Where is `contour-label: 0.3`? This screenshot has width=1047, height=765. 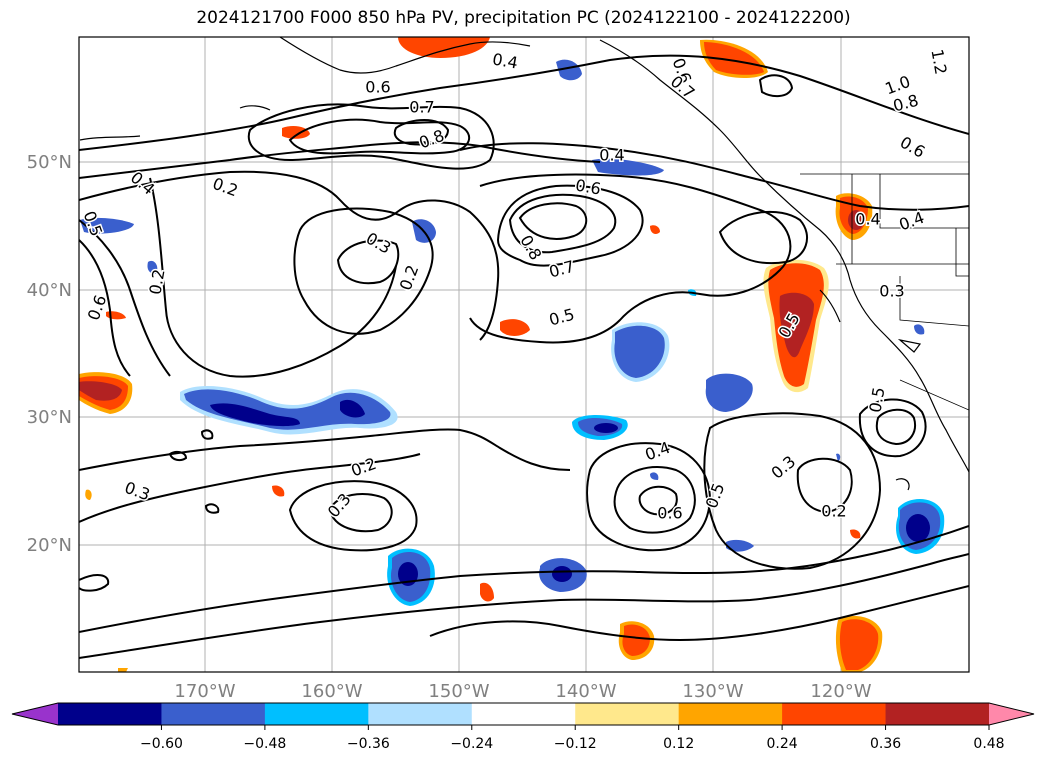 contour-label: 0.3 is located at coordinates (891, 291).